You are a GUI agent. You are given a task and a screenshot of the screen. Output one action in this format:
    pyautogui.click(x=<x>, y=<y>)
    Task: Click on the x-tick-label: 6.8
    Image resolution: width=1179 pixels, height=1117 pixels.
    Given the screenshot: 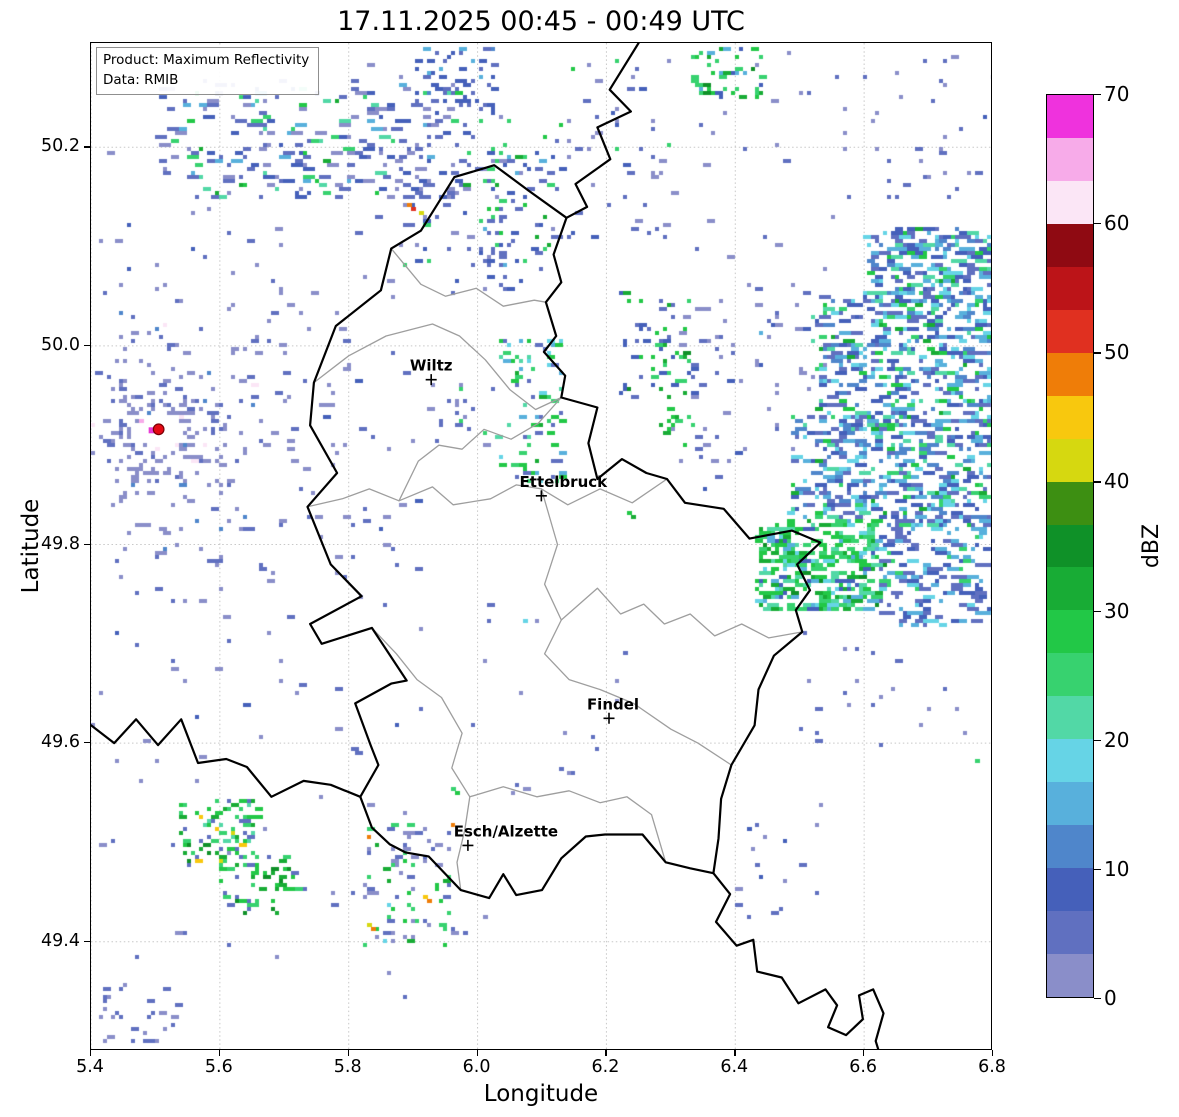 What is the action you would take?
    pyautogui.click(x=992, y=1067)
    